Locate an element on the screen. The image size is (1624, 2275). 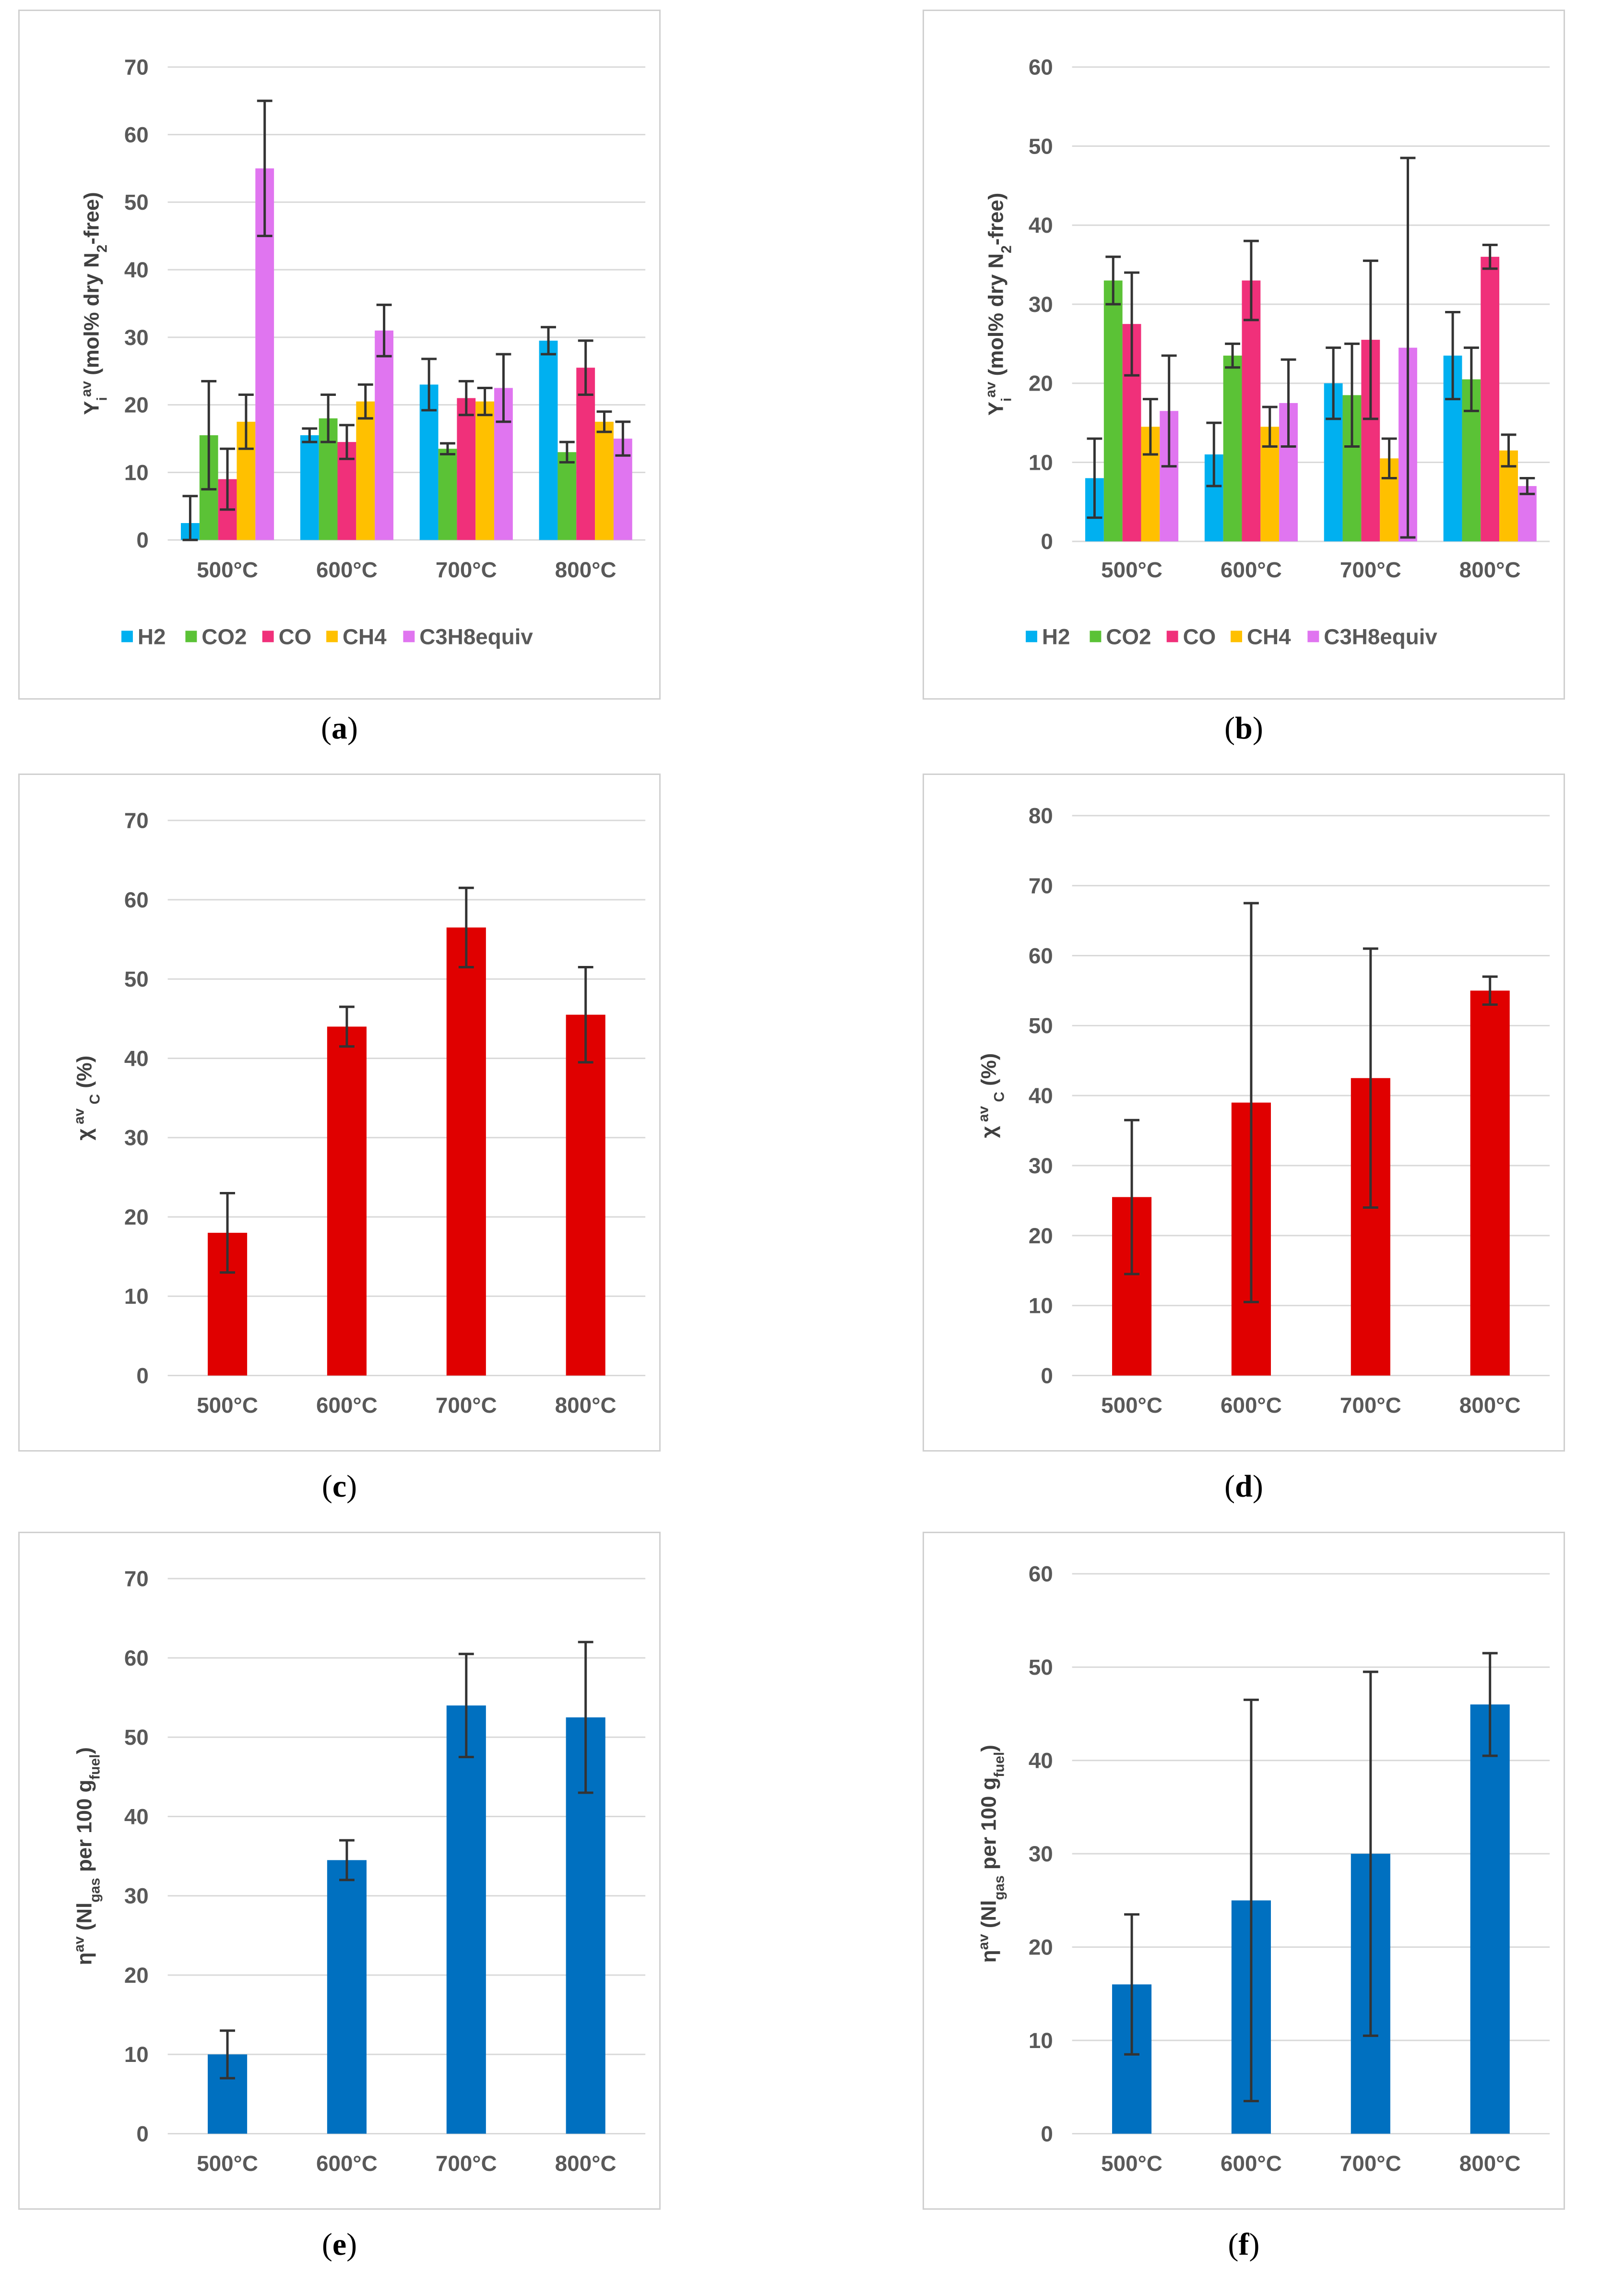
bar-gas-yield is located at coordinates (466, 1919).